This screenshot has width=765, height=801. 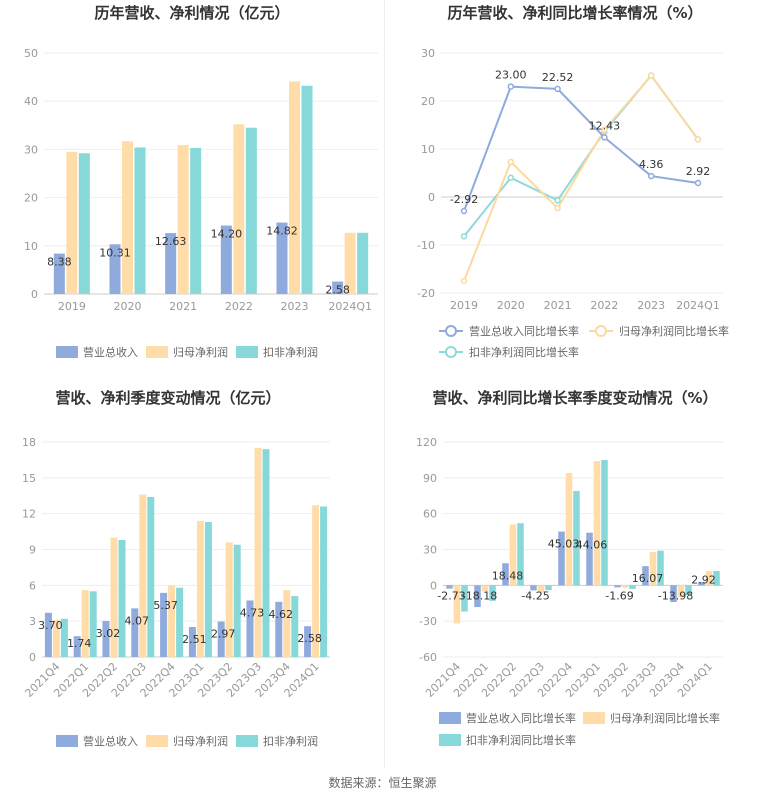 I want to click on y-tick-label: 90, so click(x=430, y=478).